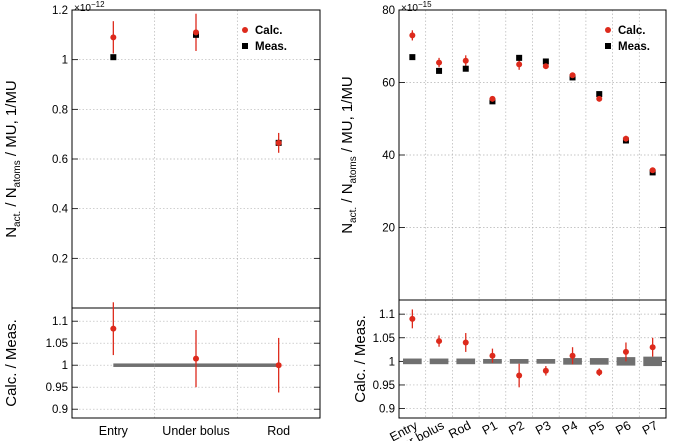  Describe the element at coordinates (388, 84) in the screenshot. I see `y-tick-label: 60` at that location.